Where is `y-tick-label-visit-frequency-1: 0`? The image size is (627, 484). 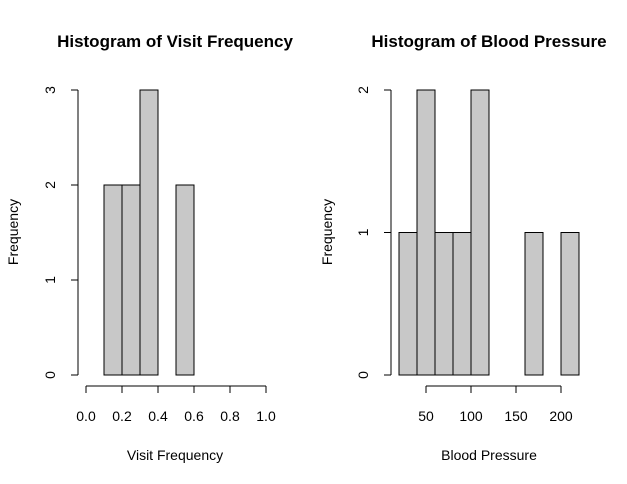 y-tick-label-visit-frequency-1: 0 is located at coordinates (50, 375).